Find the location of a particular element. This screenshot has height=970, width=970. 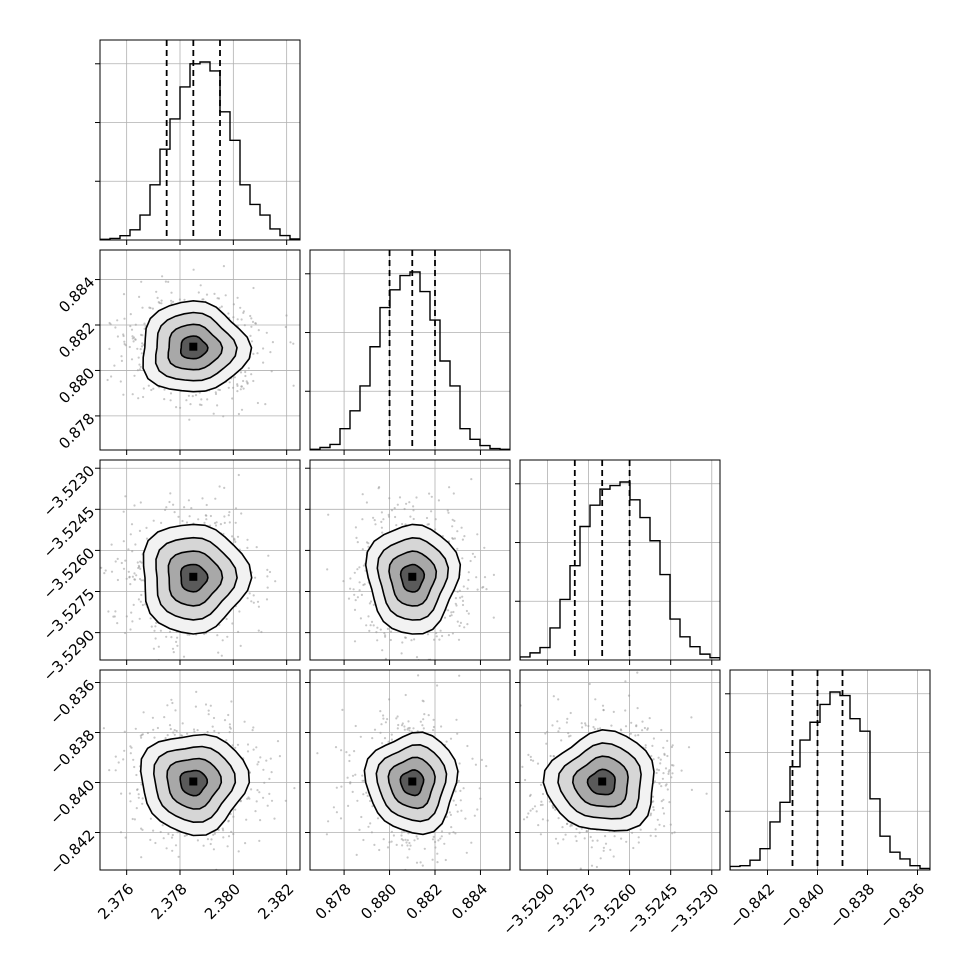

x-tick-label: −0.838 is located at coordinates (852, 906).